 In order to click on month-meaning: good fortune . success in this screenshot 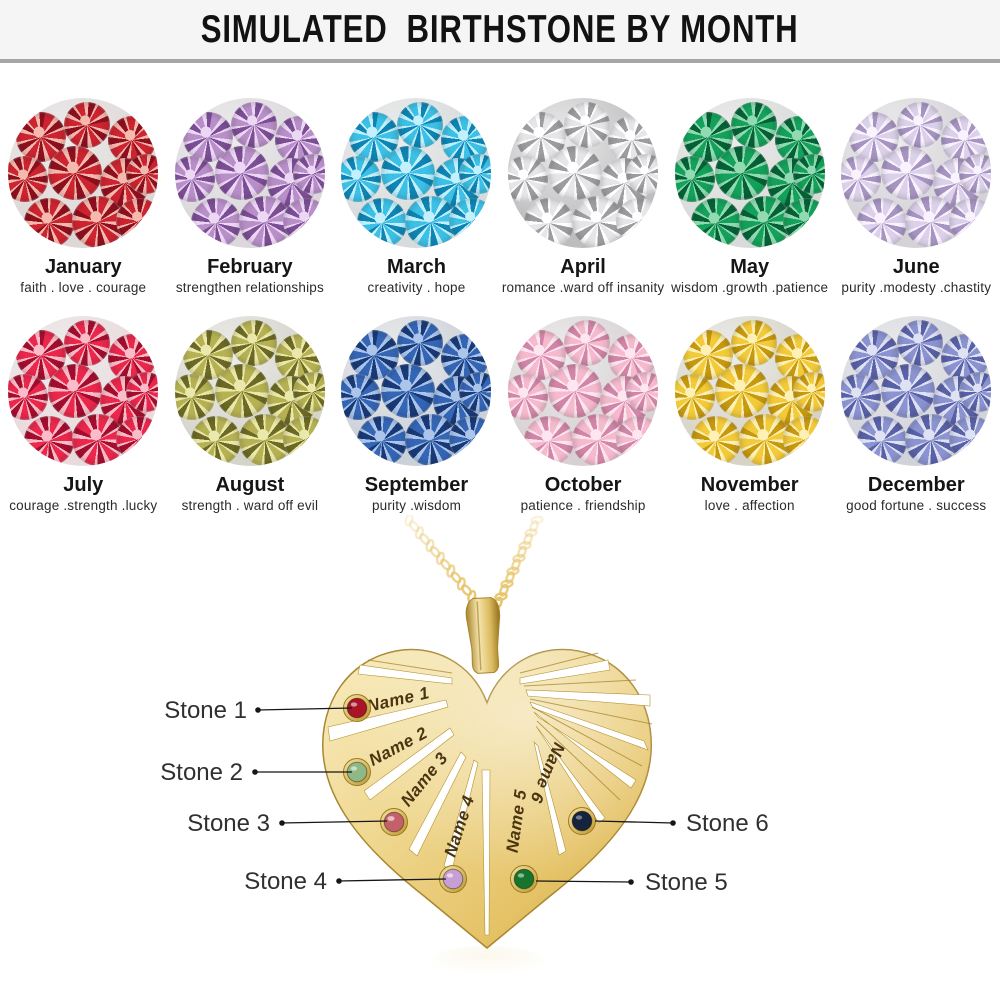, I will do `click(916, 505)`.